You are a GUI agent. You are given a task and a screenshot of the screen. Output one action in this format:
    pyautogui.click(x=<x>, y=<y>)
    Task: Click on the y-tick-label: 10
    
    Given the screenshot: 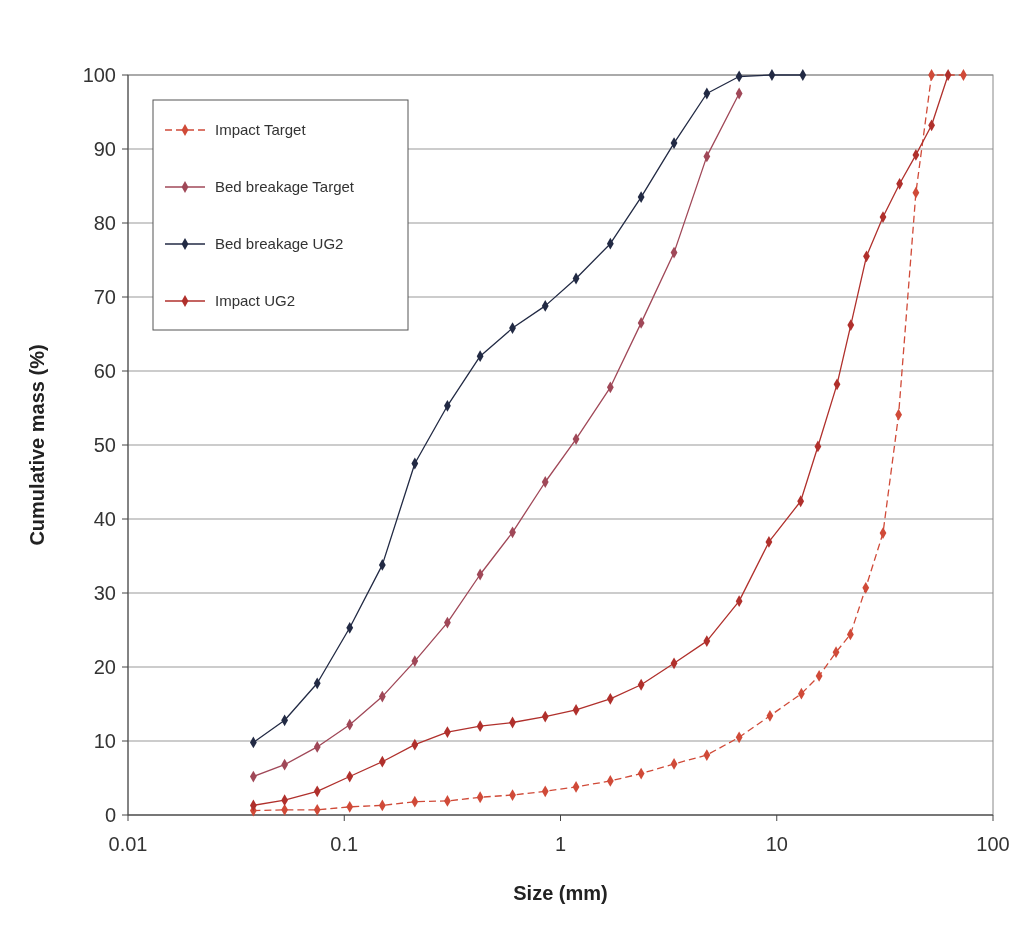 What is the action you would take?
    pyautogui.click(x=104, y=741)
    